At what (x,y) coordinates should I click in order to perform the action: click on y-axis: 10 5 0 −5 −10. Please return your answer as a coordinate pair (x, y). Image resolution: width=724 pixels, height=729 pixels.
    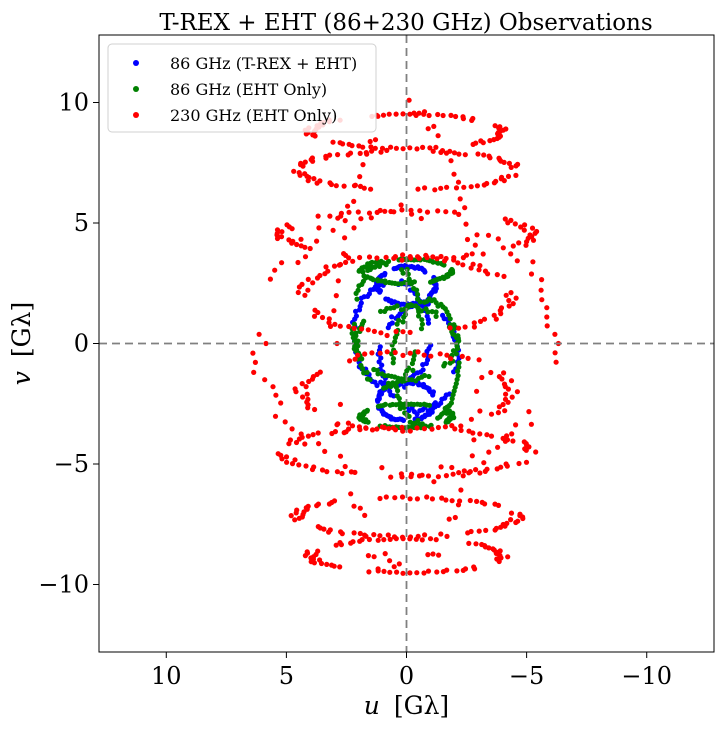
    Looking at the image, I should click on (68, 343).